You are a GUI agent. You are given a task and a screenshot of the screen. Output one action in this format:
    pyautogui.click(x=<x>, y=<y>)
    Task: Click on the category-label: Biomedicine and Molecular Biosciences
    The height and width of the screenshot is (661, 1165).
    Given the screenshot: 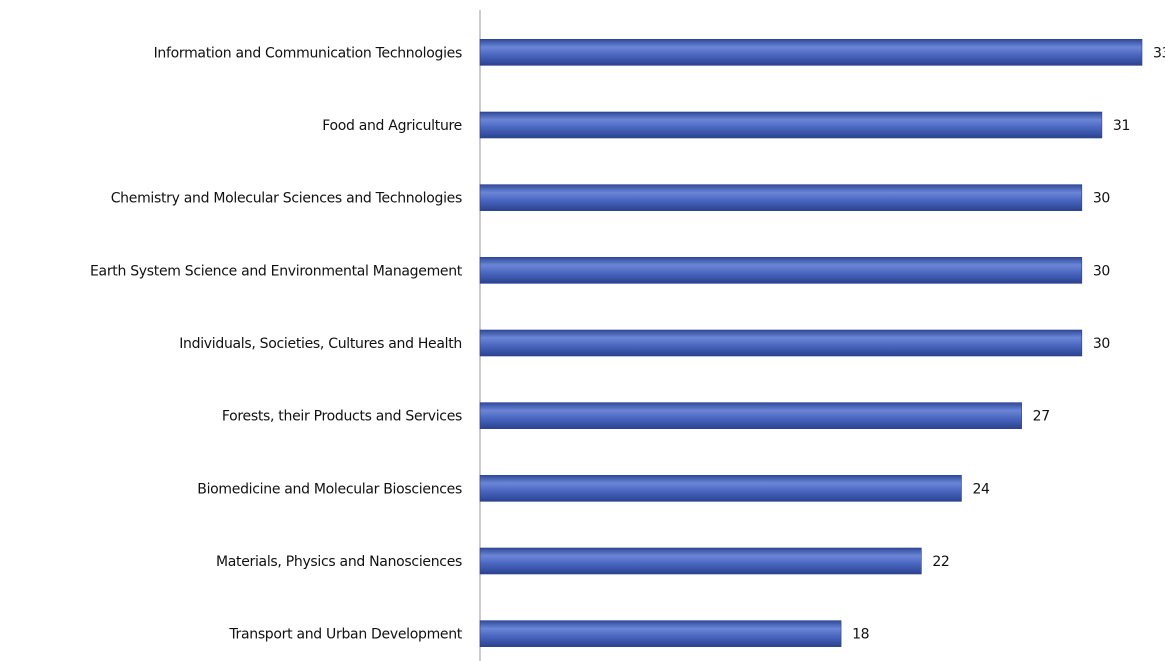 What is the action you would take?
    pyautogui.click(x=329, y=489)
    